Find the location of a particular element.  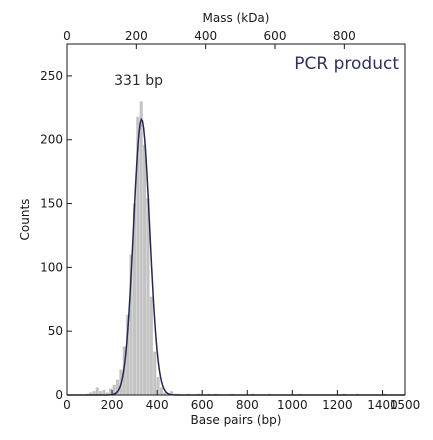

y-tick-label: 200 is located at coordinates (51, 140).